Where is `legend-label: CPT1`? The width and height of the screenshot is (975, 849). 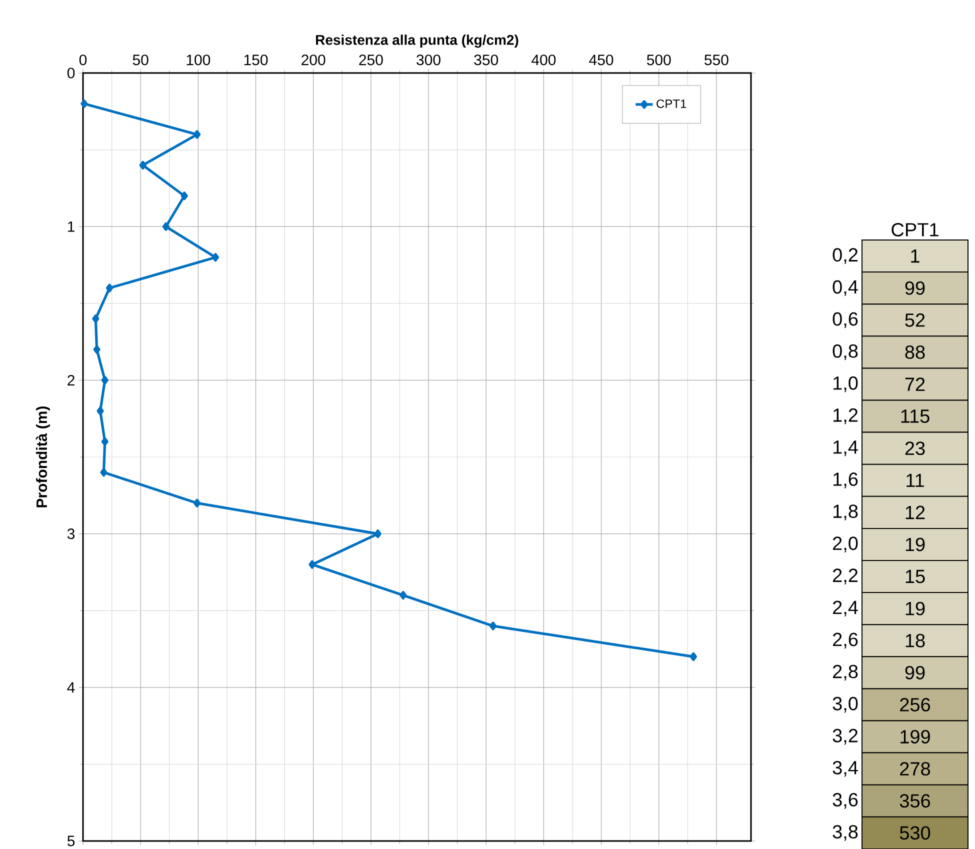 legend-label: CPT1 is located at coordinates (671, 104).